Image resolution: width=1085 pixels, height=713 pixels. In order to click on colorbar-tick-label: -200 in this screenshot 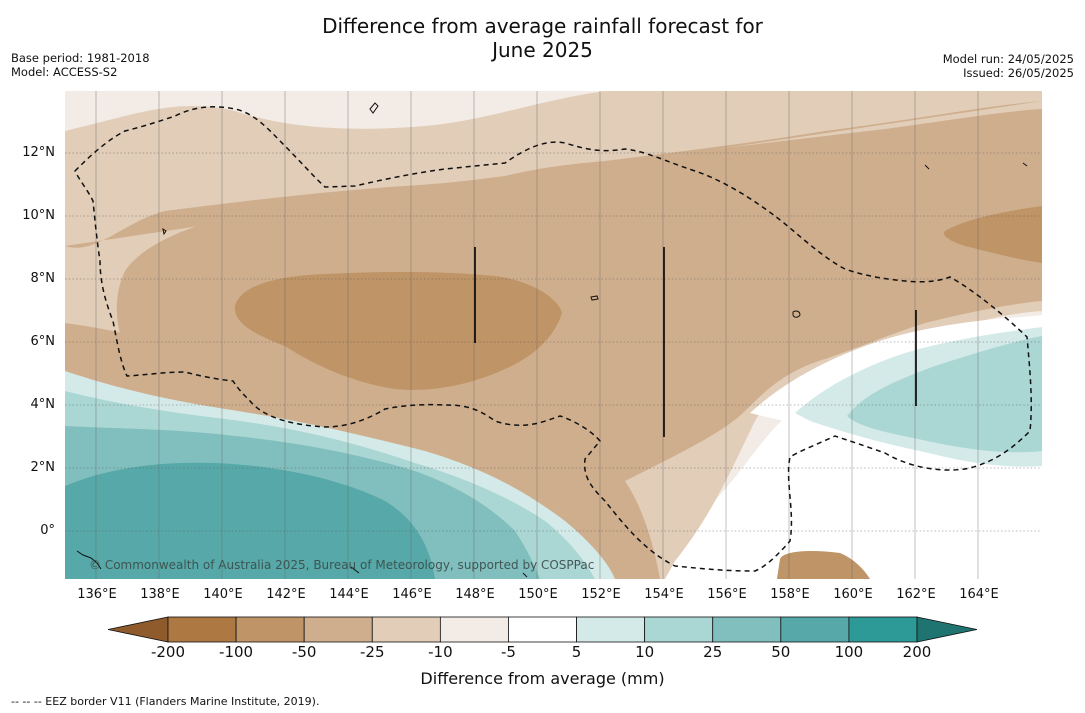, I will do `click(168, 652)`.